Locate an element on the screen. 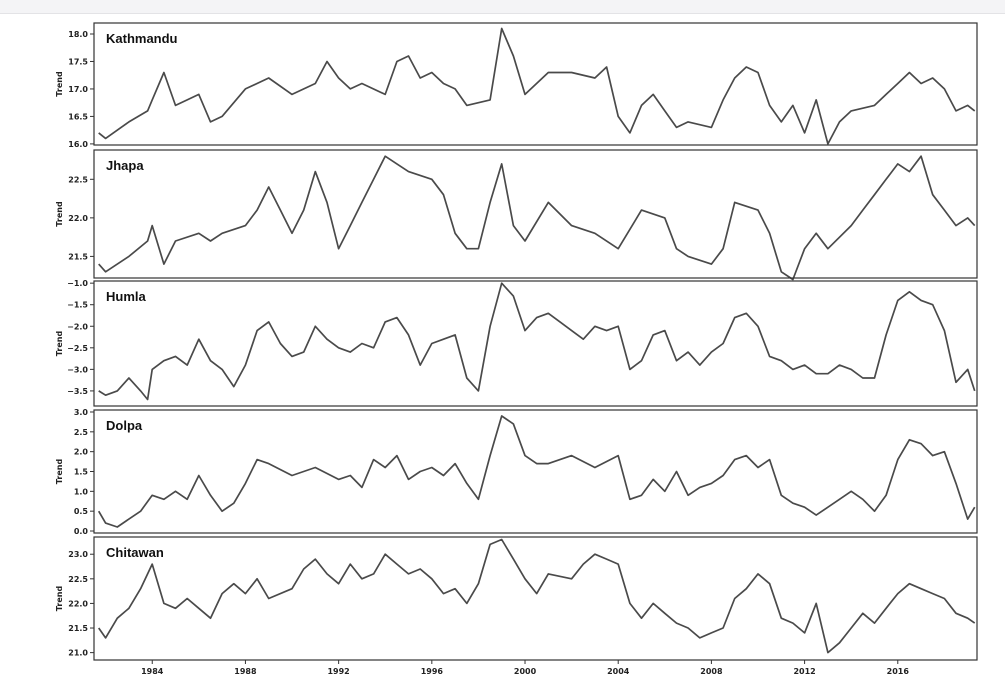  panel-4-trend-line is located at coordinates (537, 596).